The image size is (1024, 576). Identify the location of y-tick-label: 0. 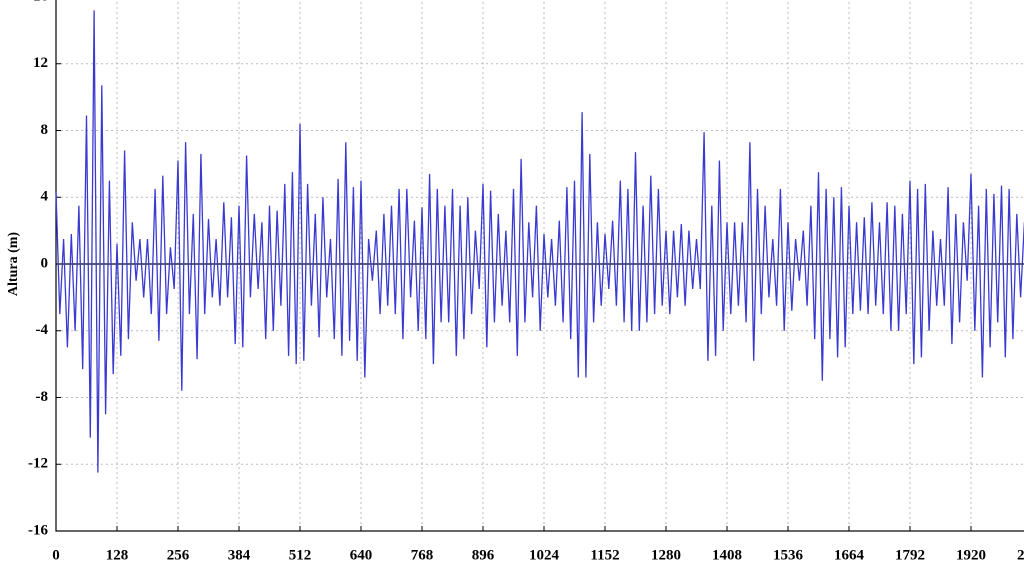
(45, 263).